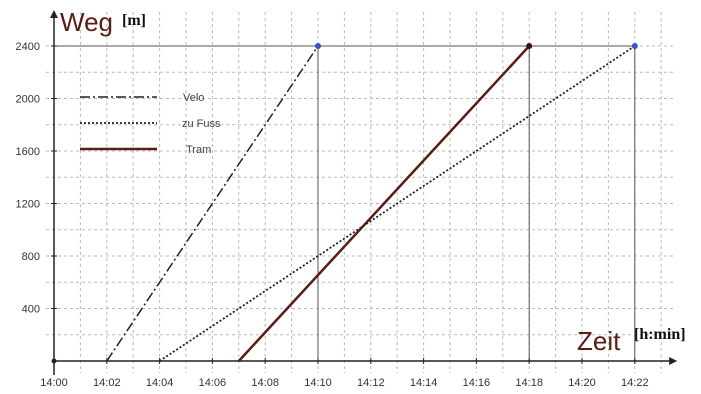 The width and height of the screenshot is (701, 394). I want to click on x-tick-label: 14:02, so click(107, 383).